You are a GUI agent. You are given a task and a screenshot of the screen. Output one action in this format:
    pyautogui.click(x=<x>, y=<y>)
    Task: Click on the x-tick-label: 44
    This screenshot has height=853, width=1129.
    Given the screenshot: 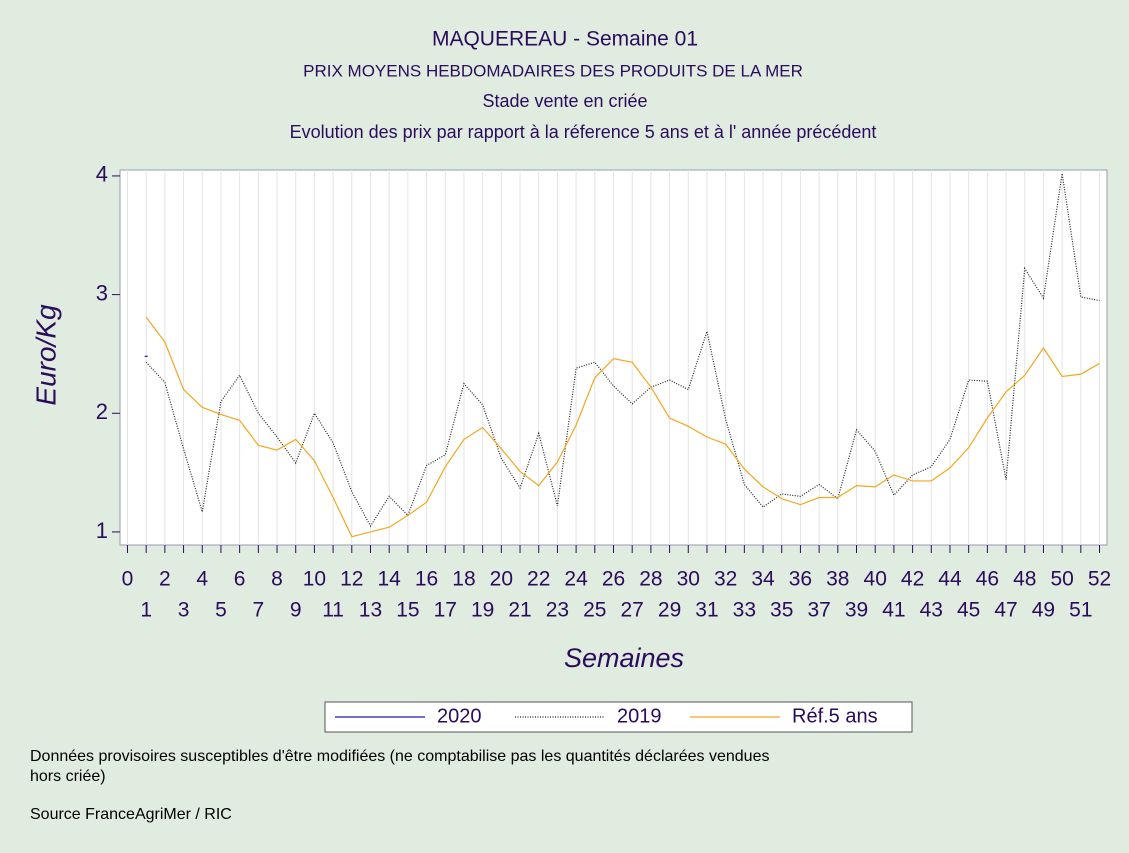 What is the action you would take?
    pyautogui.click(x=950, y=579)
    